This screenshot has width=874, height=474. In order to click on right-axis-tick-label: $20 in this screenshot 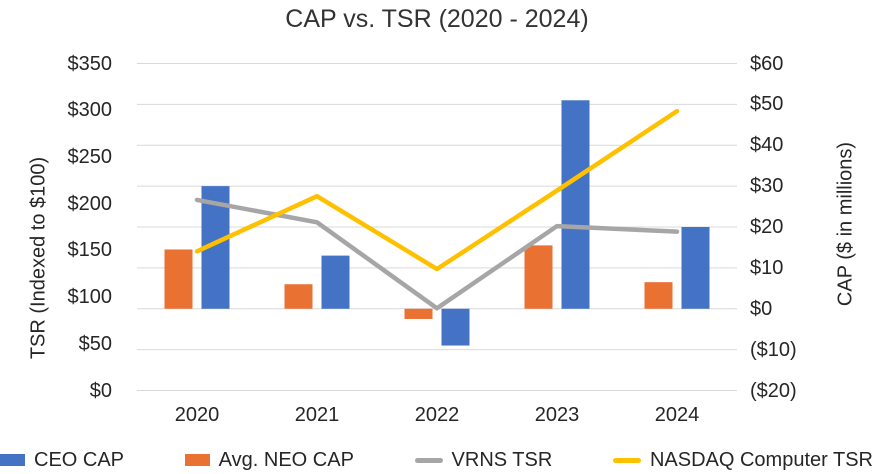, I will do `click(767, 227)`.